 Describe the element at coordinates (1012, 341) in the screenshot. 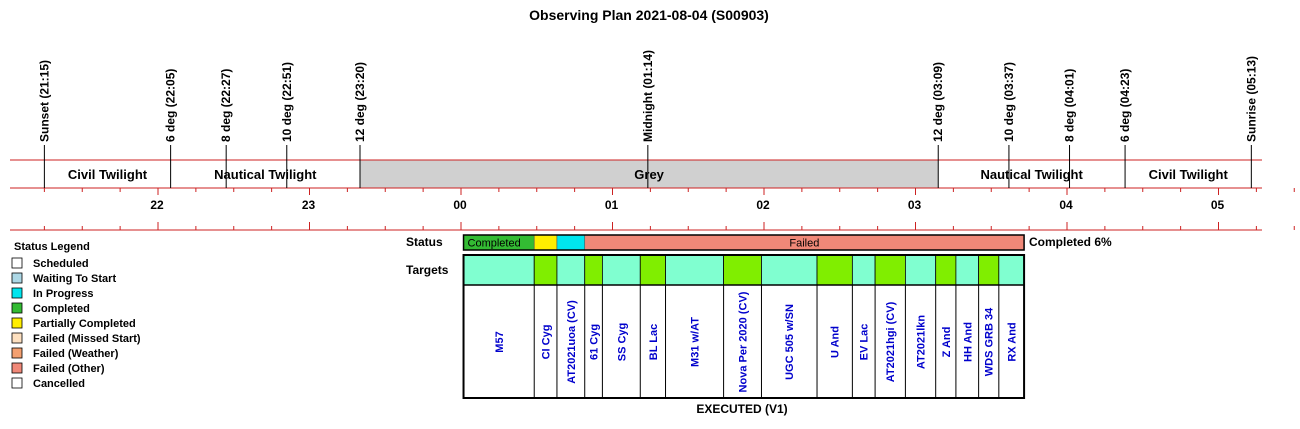

I see `target-name-16: RX And` at that location.